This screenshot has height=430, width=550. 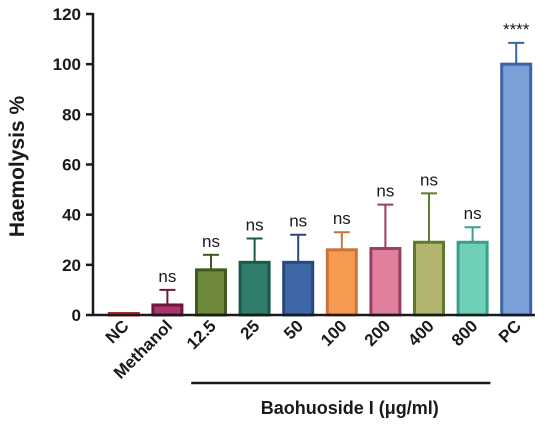 I want to click on x-tick-label: 800, so click(x=464, y=332).